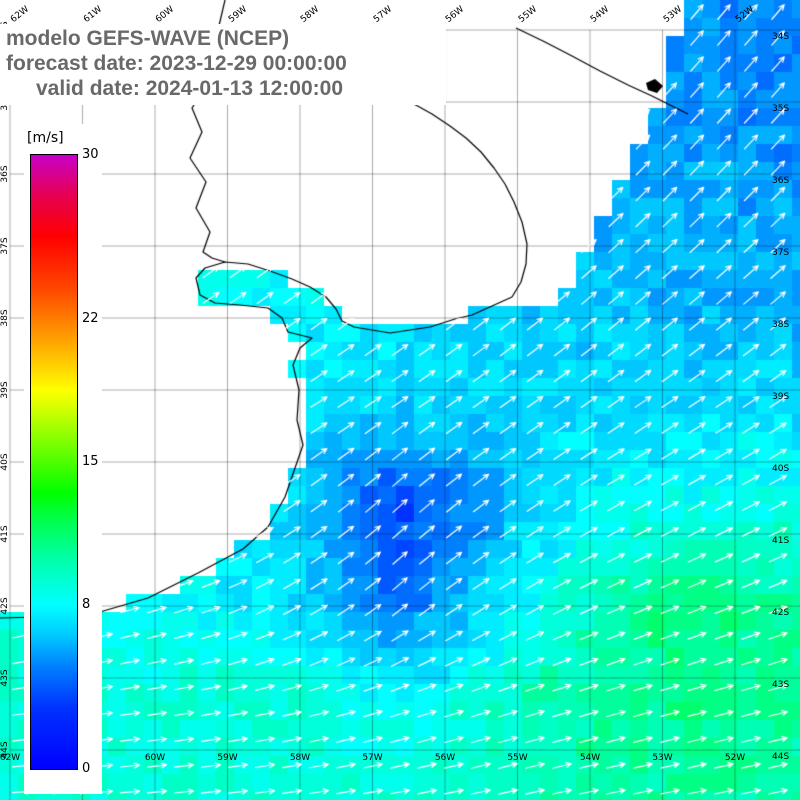 Image resolution: width=800 pixels, height=800 pixels. I want to click on forecast-date: forecast date: 2023-12-29 00:00:00, so click(176, 63).